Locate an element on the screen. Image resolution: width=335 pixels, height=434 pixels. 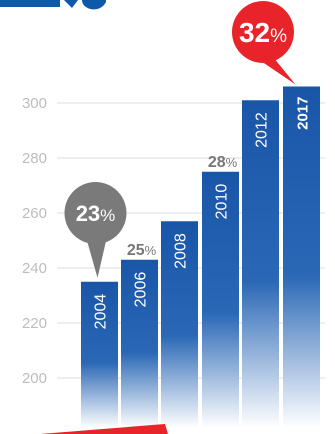
category-label-2010: 2010 is located at coordinates (222, 202).